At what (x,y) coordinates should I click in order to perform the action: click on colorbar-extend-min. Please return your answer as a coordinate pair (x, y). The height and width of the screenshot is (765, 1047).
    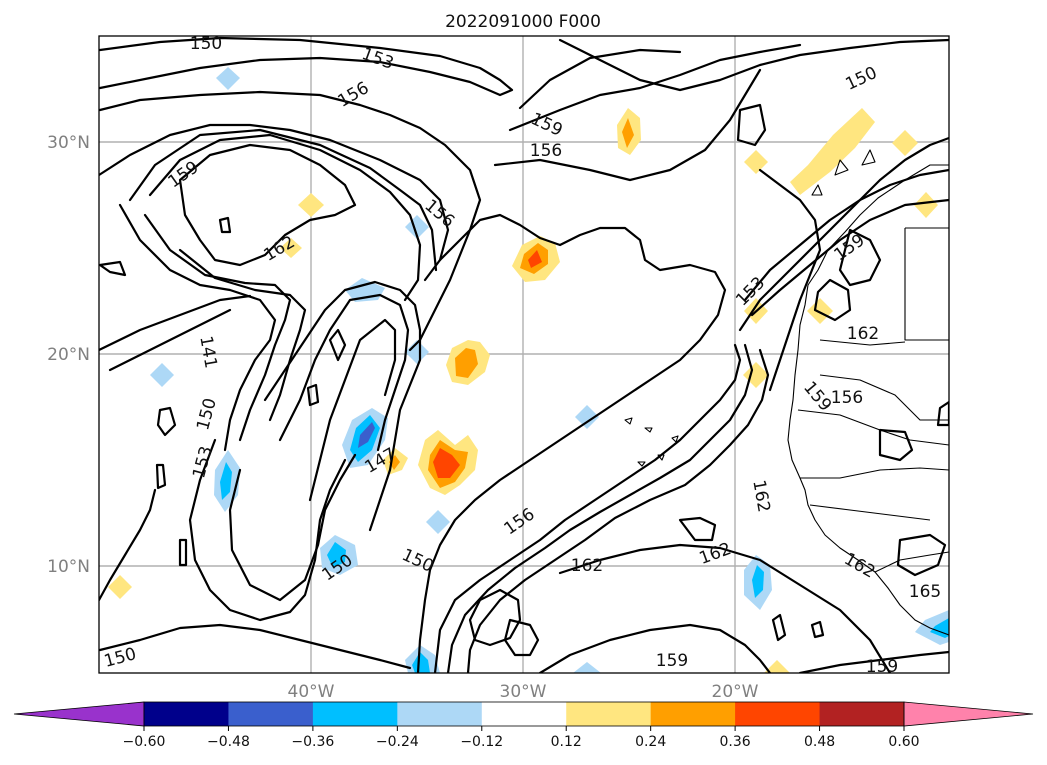
    Looking at the image, I should click on (79, 714).